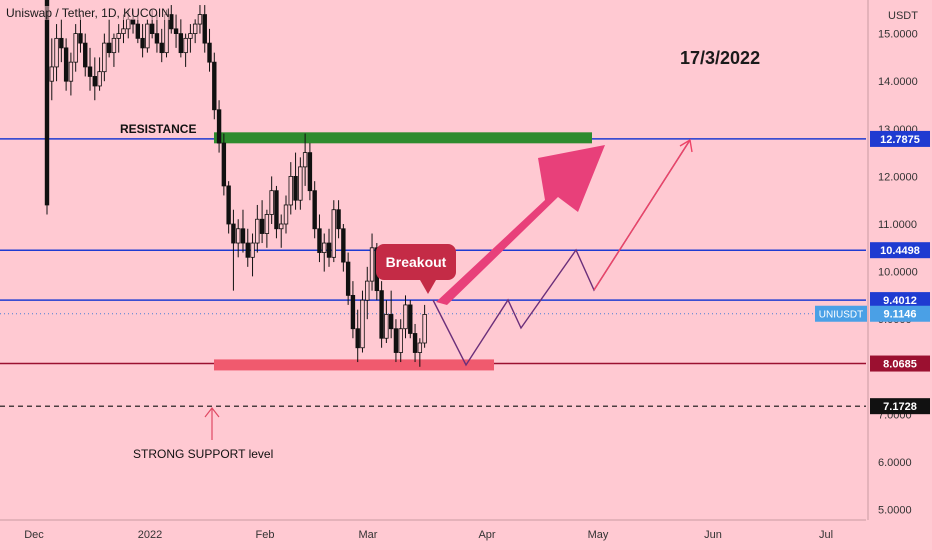 The image size is (932, 550). I want to click on y-axis-area, so click(900, 275).